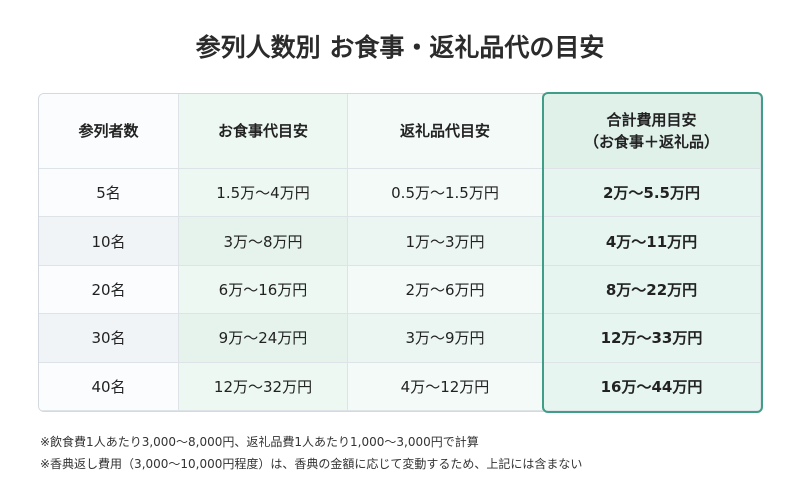  I want to click on table-cell: 40名, so click(109, 386).